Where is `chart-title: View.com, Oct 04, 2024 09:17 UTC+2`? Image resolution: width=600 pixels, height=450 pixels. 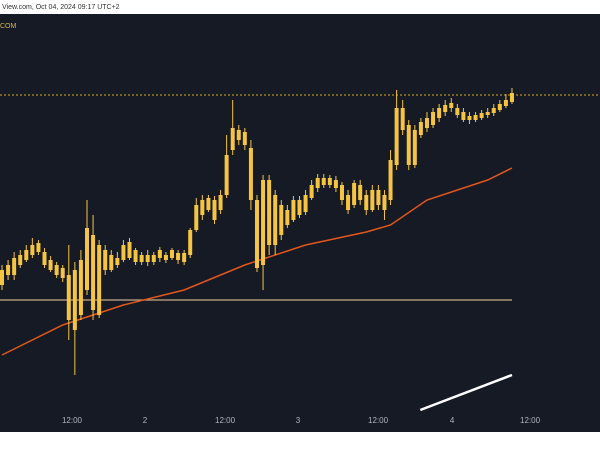 chart-title: View.com, Oct 04, 2024 09:17 UTC+2 is located at coordinates (61, 7).